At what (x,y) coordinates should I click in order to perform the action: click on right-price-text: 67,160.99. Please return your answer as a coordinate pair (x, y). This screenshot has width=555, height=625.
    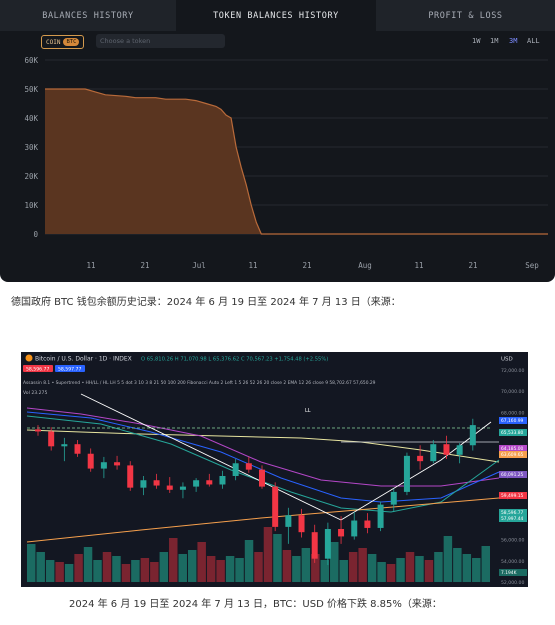
    Looking at the image, I should click on (512, 421).